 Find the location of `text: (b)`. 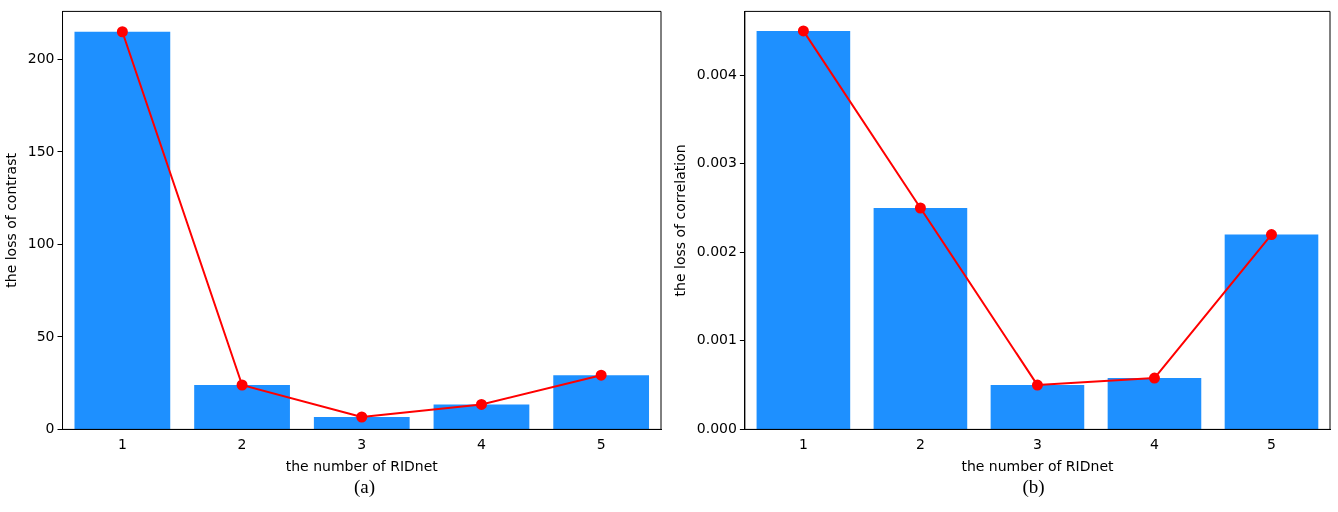

text: (b) is located at coordinates (1033, 487).